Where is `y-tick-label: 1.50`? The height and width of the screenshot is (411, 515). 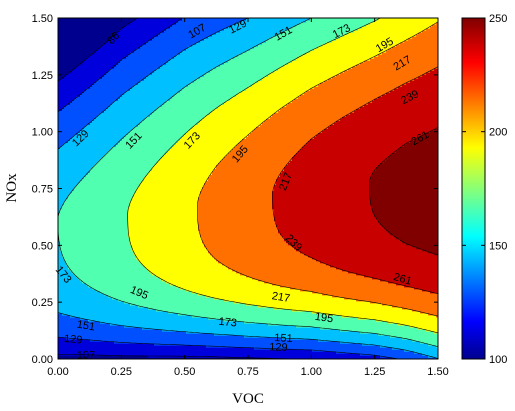
y-tick-label: 1.50 is located at coordinates (42, 19).